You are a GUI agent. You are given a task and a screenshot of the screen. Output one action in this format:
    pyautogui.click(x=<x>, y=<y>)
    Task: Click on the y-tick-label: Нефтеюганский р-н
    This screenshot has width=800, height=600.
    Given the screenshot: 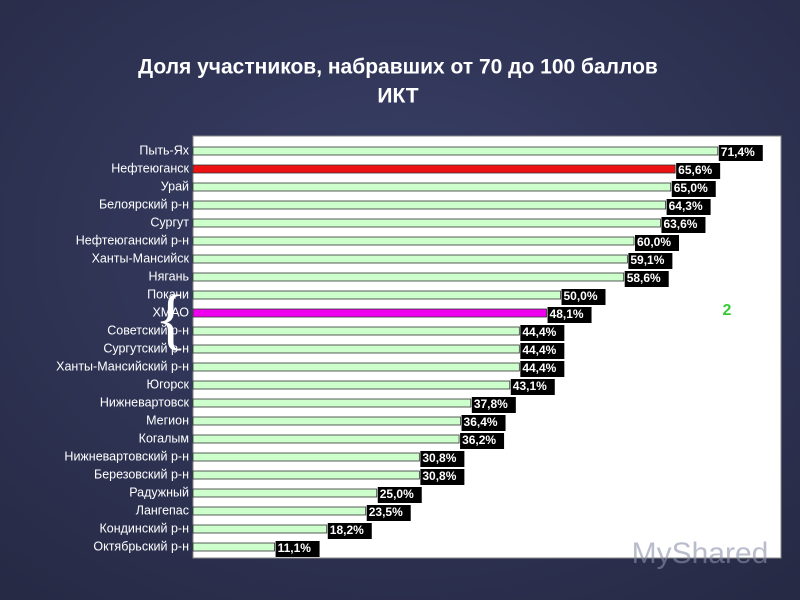 What is the action you would take?
    pyautogui.click(x=132, y=240)
    